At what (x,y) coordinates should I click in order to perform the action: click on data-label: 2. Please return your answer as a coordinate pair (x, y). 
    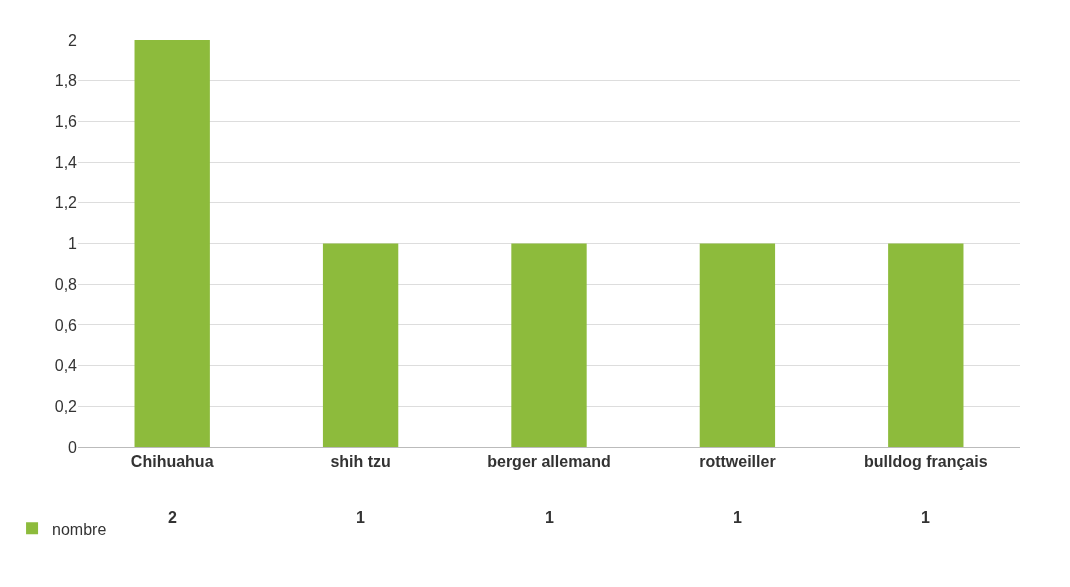
    Looking at the image, I should click on (172, 517).